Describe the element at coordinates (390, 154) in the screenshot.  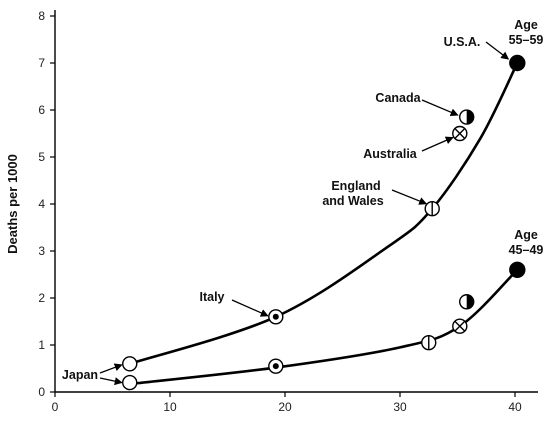
I see `annotation-australia: Australia` at that location.